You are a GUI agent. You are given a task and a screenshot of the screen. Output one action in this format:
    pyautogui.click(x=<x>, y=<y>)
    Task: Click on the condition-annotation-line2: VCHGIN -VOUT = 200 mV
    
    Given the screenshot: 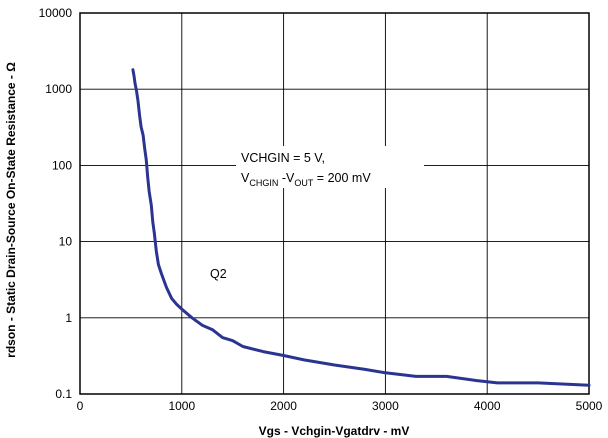 What is the action you would take?
    pyautogui.click(x=306, y=179)
    